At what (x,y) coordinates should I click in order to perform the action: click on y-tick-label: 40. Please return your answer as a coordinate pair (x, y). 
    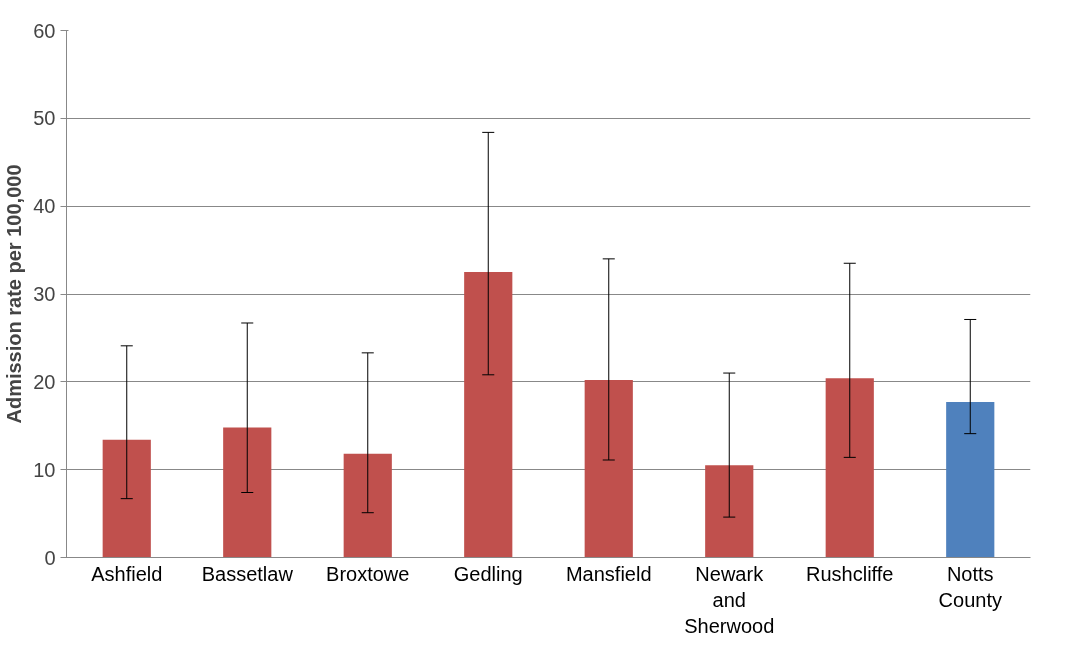
    Looking at the image, I should click on (44, 206).